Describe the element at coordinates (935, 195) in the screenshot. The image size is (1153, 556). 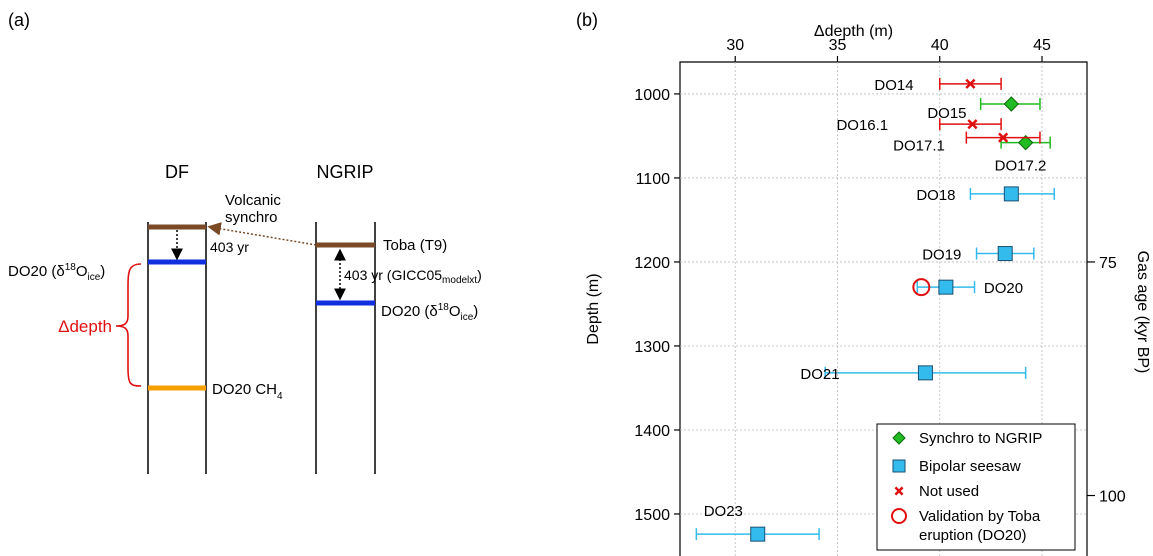
I see `point-label: DO18` at that location.